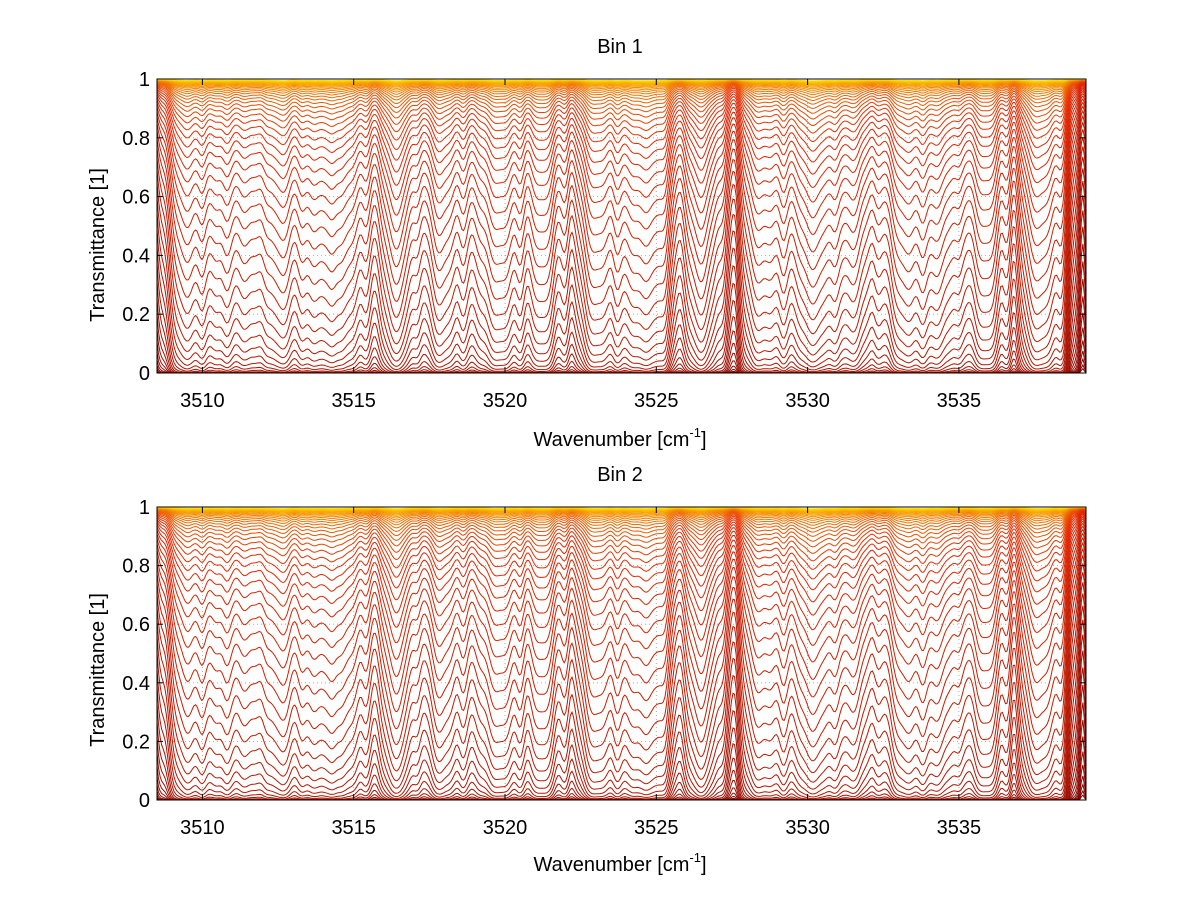 This screenshot has height=901, width=1200. Describe the element at coordinates (620, 47) in the screenshot. I see `chart-title: Bin 1` at that location.